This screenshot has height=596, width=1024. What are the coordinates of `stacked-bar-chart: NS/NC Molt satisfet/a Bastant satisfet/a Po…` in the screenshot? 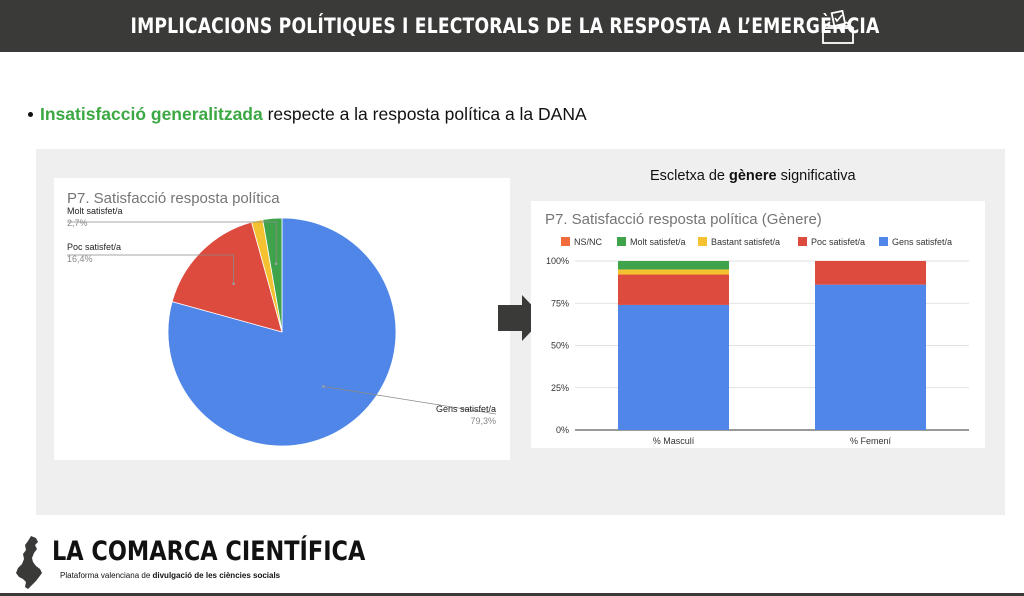 It's located at (757, 341).